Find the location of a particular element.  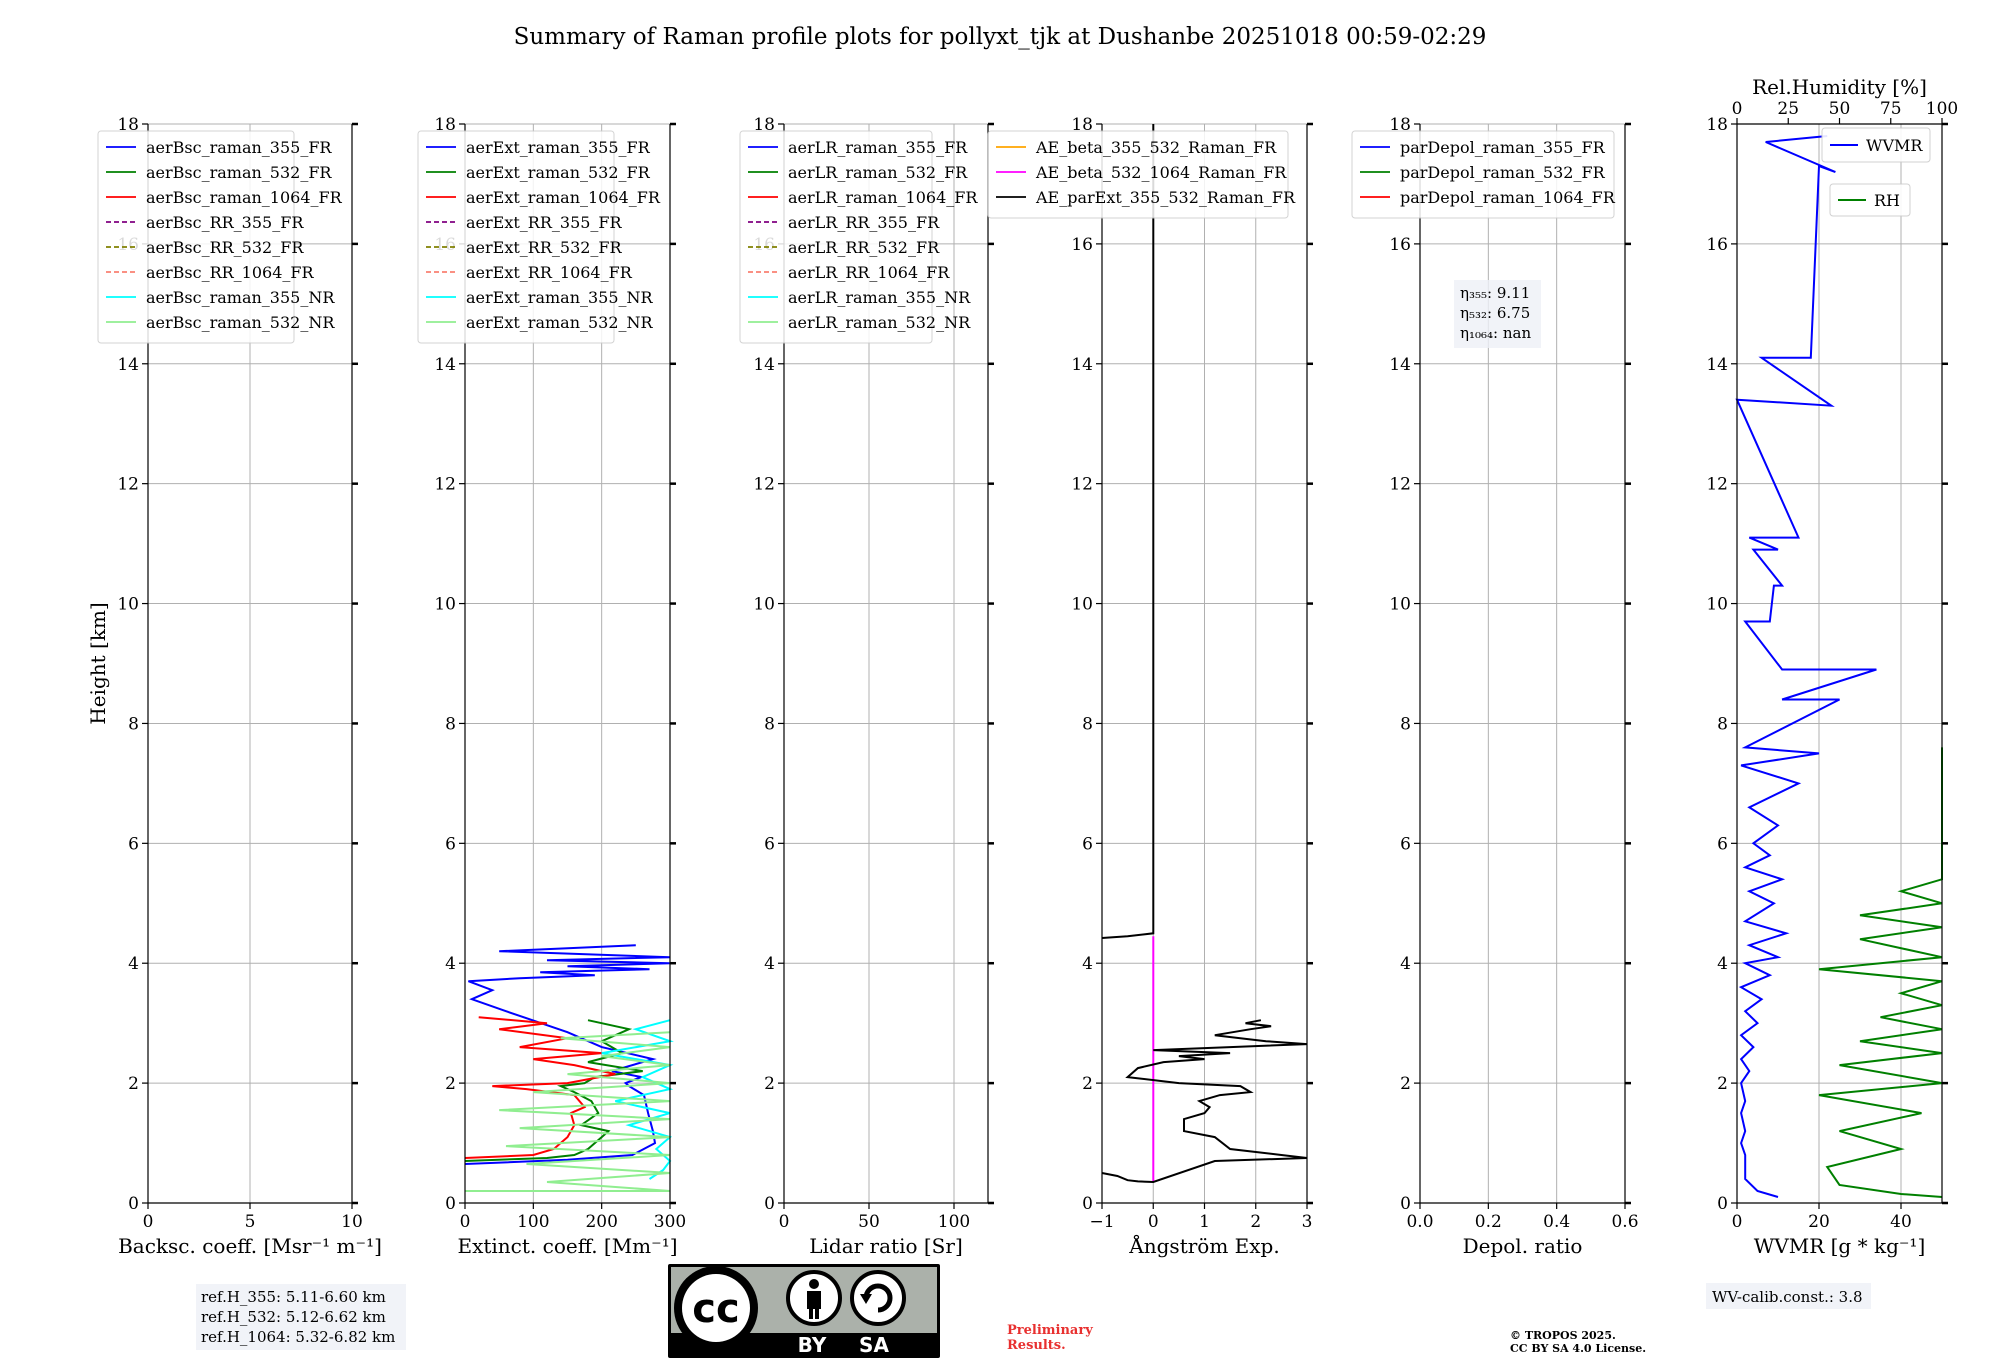

x-top-tick-label: 0 is located at coordinates (1737, 109).